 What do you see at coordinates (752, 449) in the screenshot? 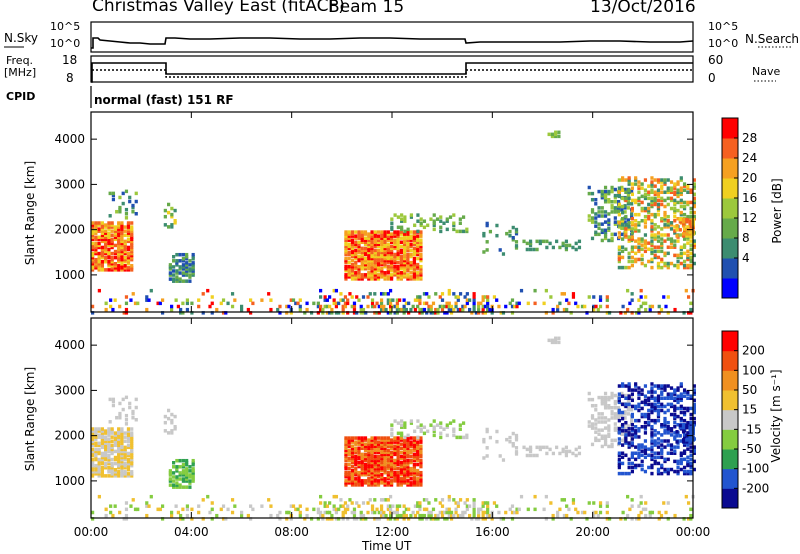
I see `colorbar-tick-label: -50` at bounding box center [752, 449].